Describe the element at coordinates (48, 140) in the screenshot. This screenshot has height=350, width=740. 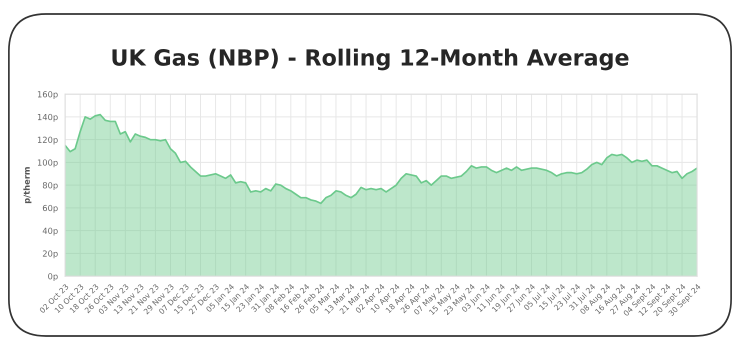
I see `y-tick-label: 120p` at that location.